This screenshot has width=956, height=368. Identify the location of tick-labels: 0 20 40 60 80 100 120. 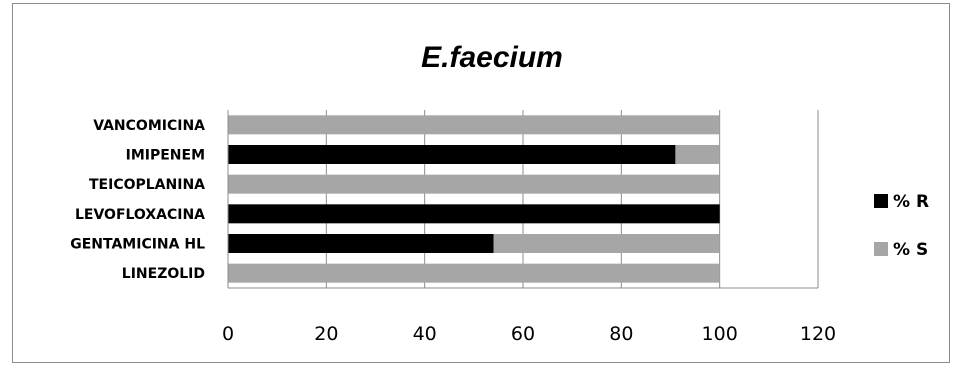
(529, 334).